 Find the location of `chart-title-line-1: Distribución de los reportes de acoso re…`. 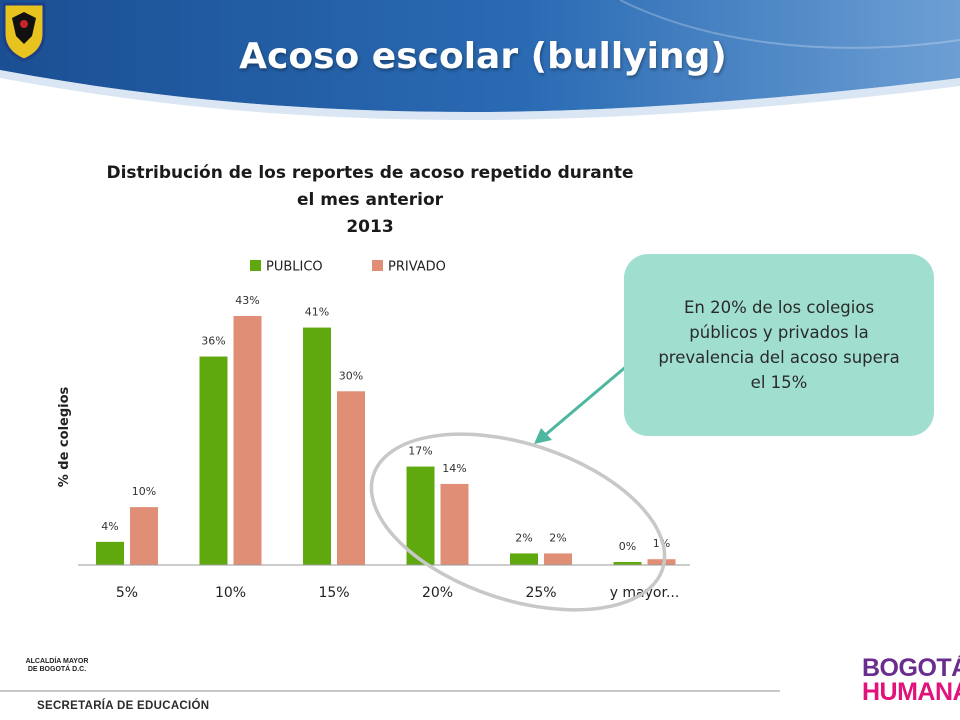

chart-title-line-1: Distribución de los reportes de acoso re… is located at coordinates (370, 173).